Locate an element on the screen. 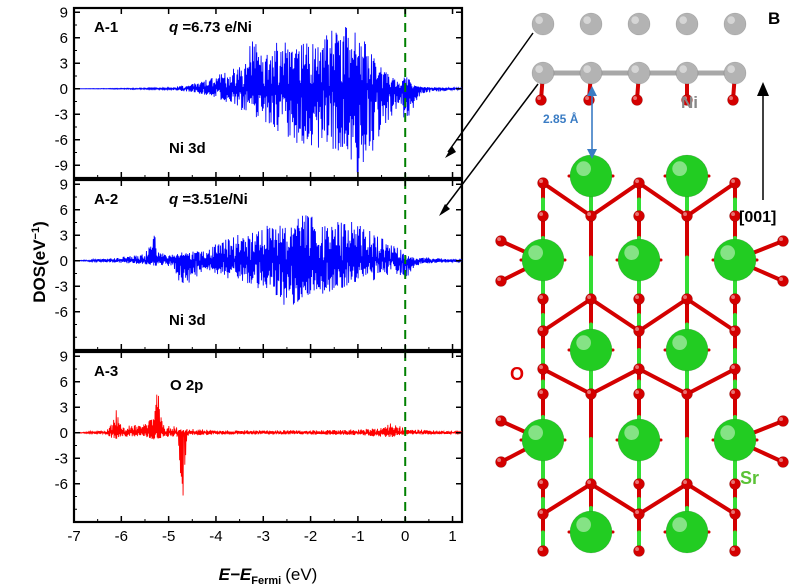 The image size is (799, 588). x-tick-label: 0 is located at coordinates (405, 536).